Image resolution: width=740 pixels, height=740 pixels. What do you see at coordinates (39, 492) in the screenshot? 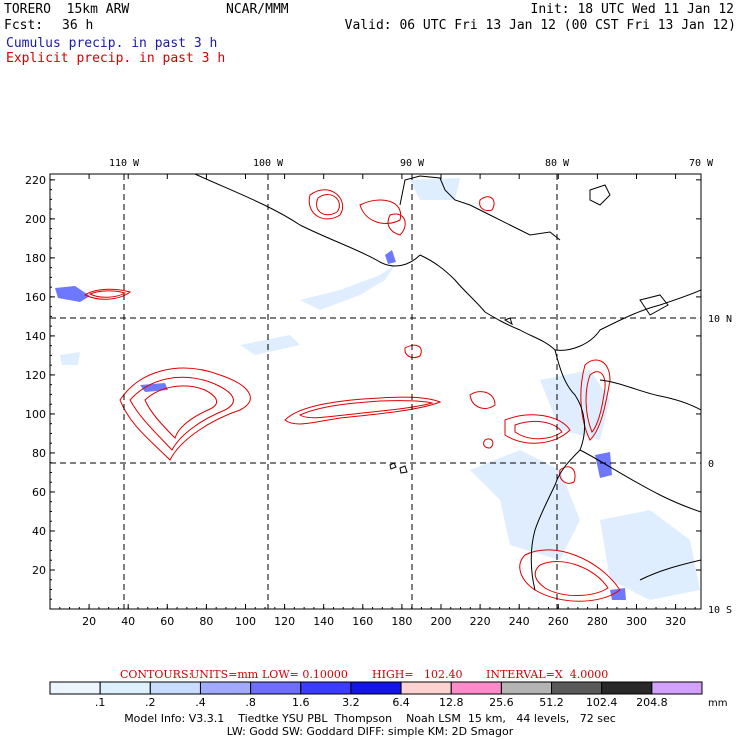
I see `y-tick-label: 60` at bounding box center [39, 492].